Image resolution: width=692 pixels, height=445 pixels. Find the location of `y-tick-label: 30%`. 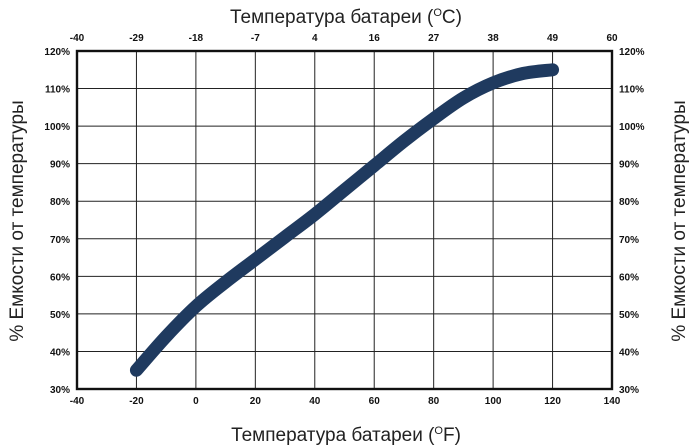

y-tick-label: 30% is located at coordinates (60, 390).